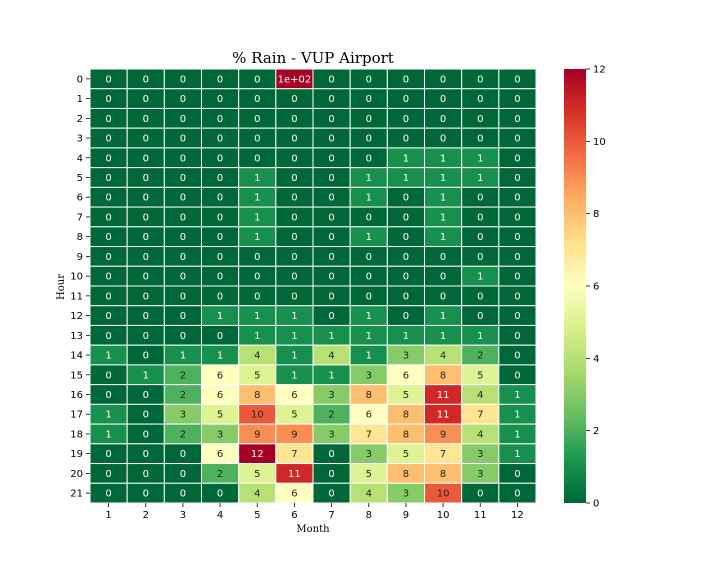 The height and width of the screenshot is (576, 720). I want to click on y-tick-label: 6, so click(80, 198).